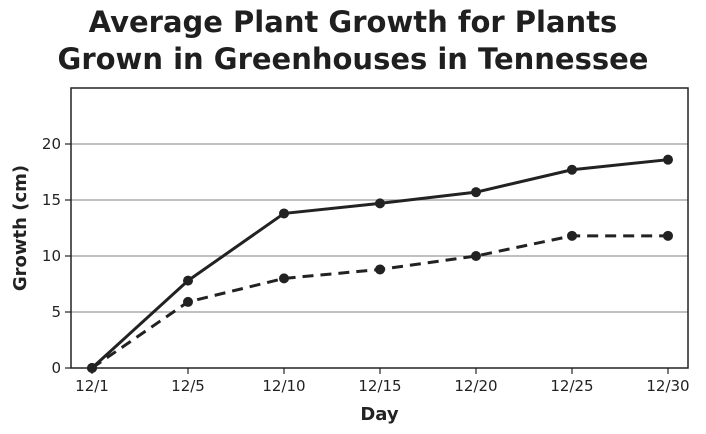 This screenshot has height=434, width=706. Describe the element at coordinates (475, 386) in the screenshot. I see `x-tick-label: 12/20` at that location.